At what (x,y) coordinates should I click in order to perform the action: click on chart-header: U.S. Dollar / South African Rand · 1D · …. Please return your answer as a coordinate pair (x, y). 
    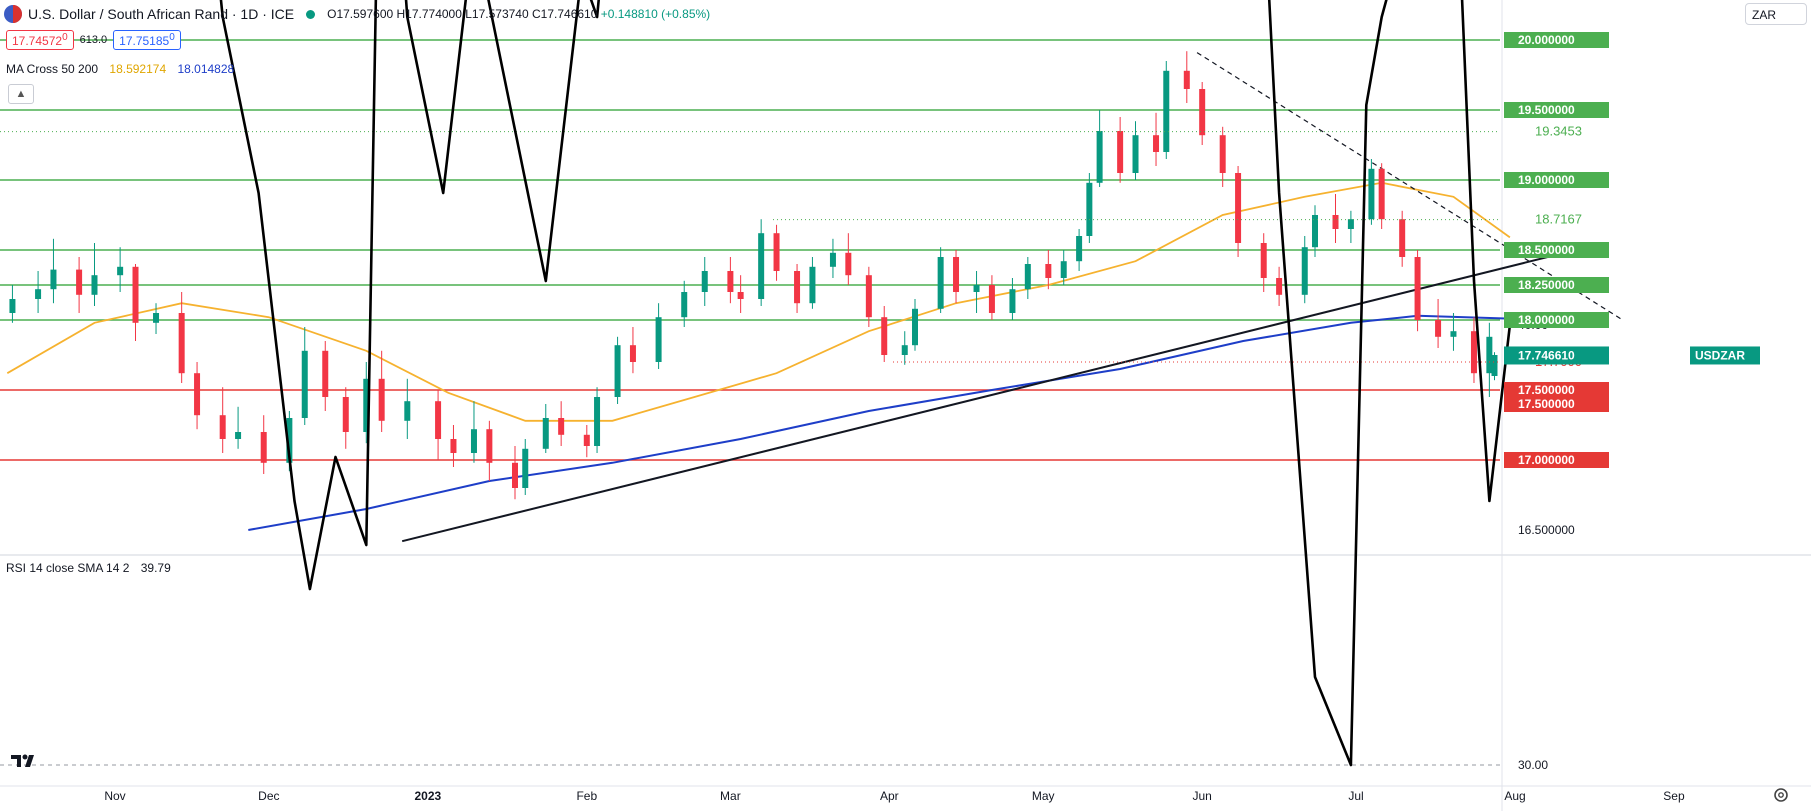
    Looking at the image, I should click on (355, 14).